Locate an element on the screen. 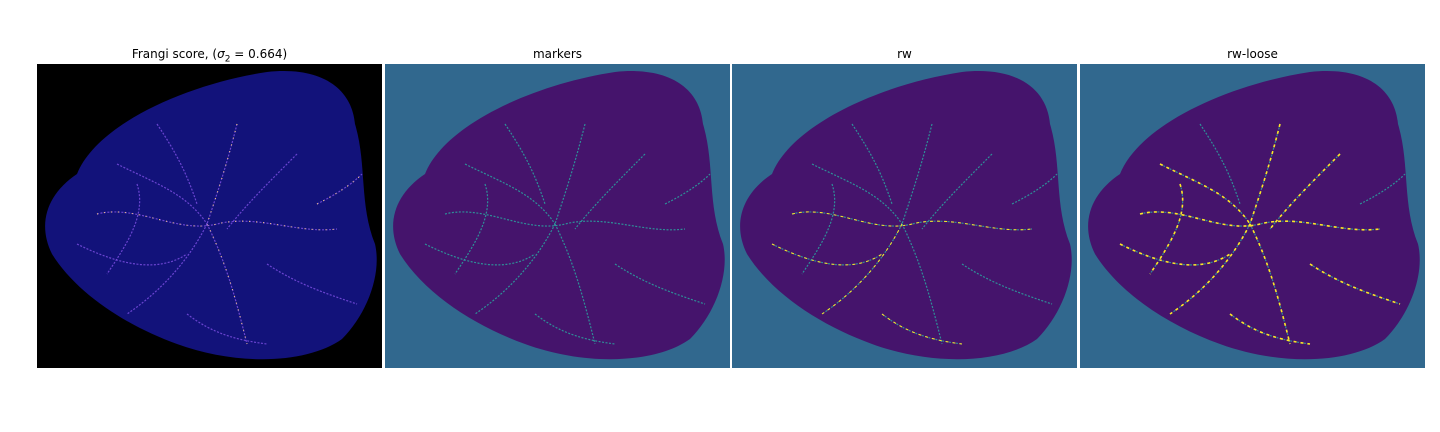 The width and height of the screenshot is (1440, 432). panel-title-markers: markers is located at coordinates (557, 54).